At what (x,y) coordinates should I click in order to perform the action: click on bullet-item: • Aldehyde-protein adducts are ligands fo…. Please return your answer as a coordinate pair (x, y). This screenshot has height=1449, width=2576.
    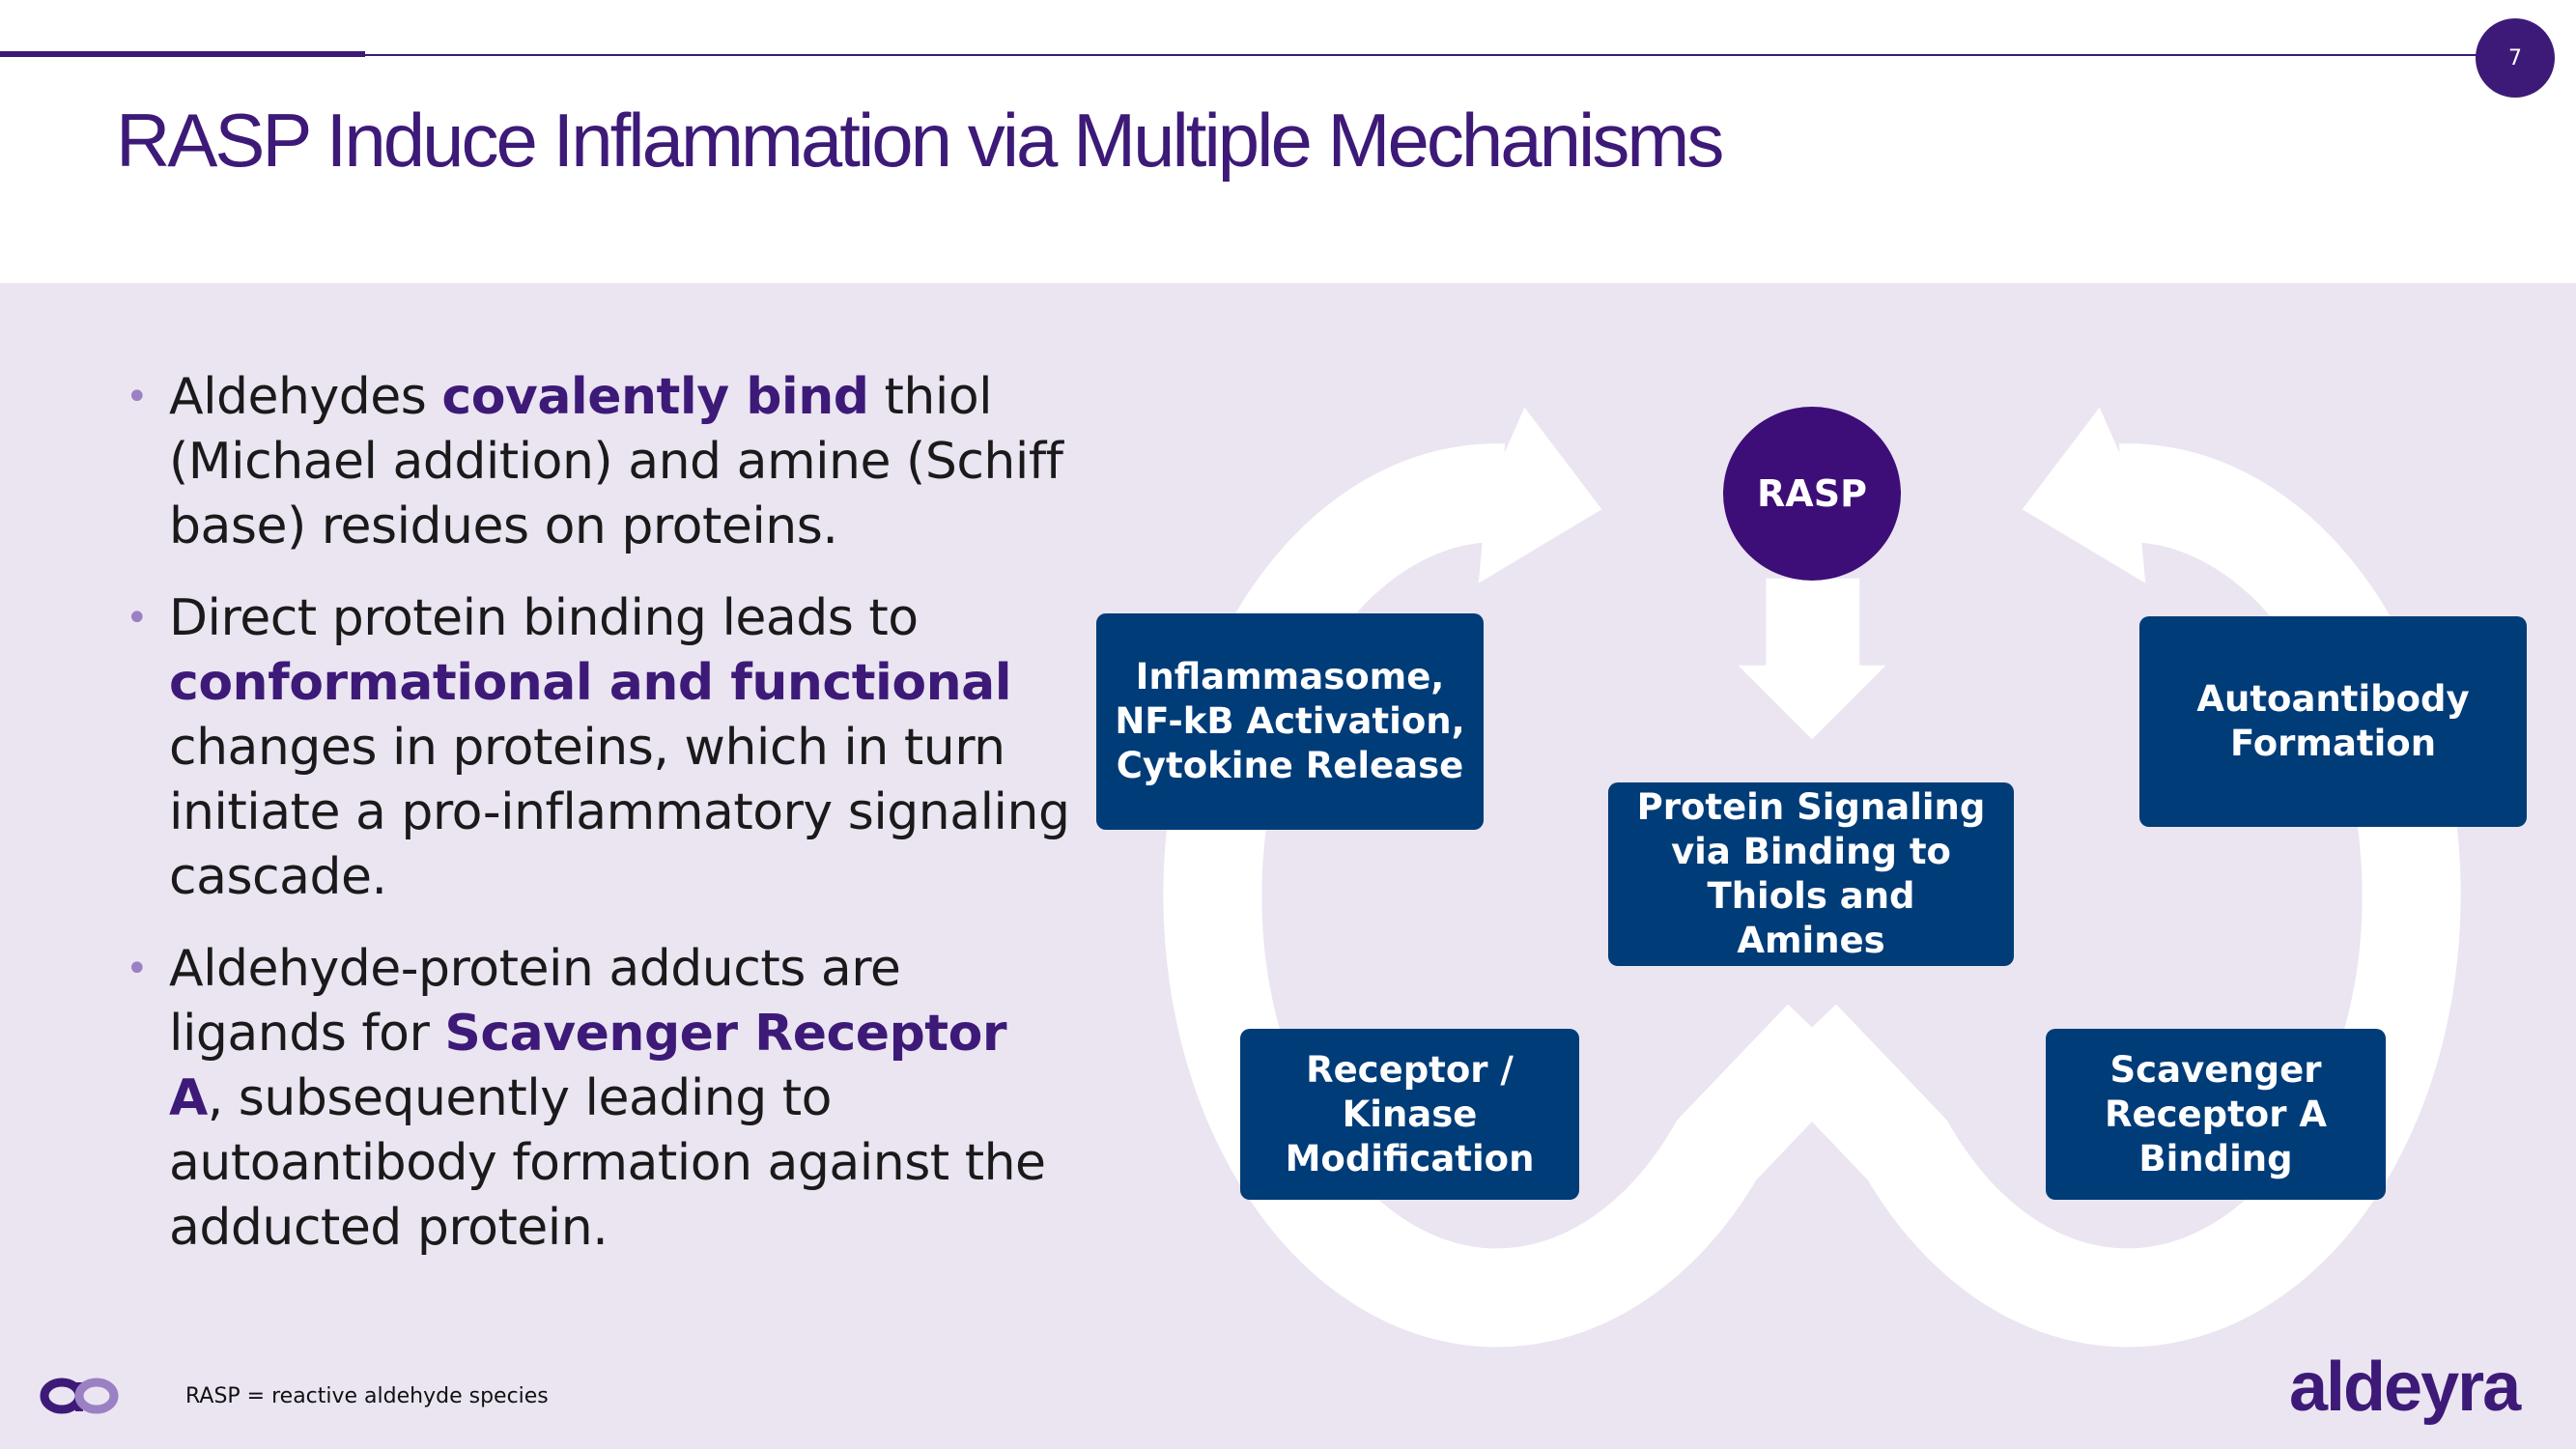
    Looking at the image, I should click on (599, 1099).